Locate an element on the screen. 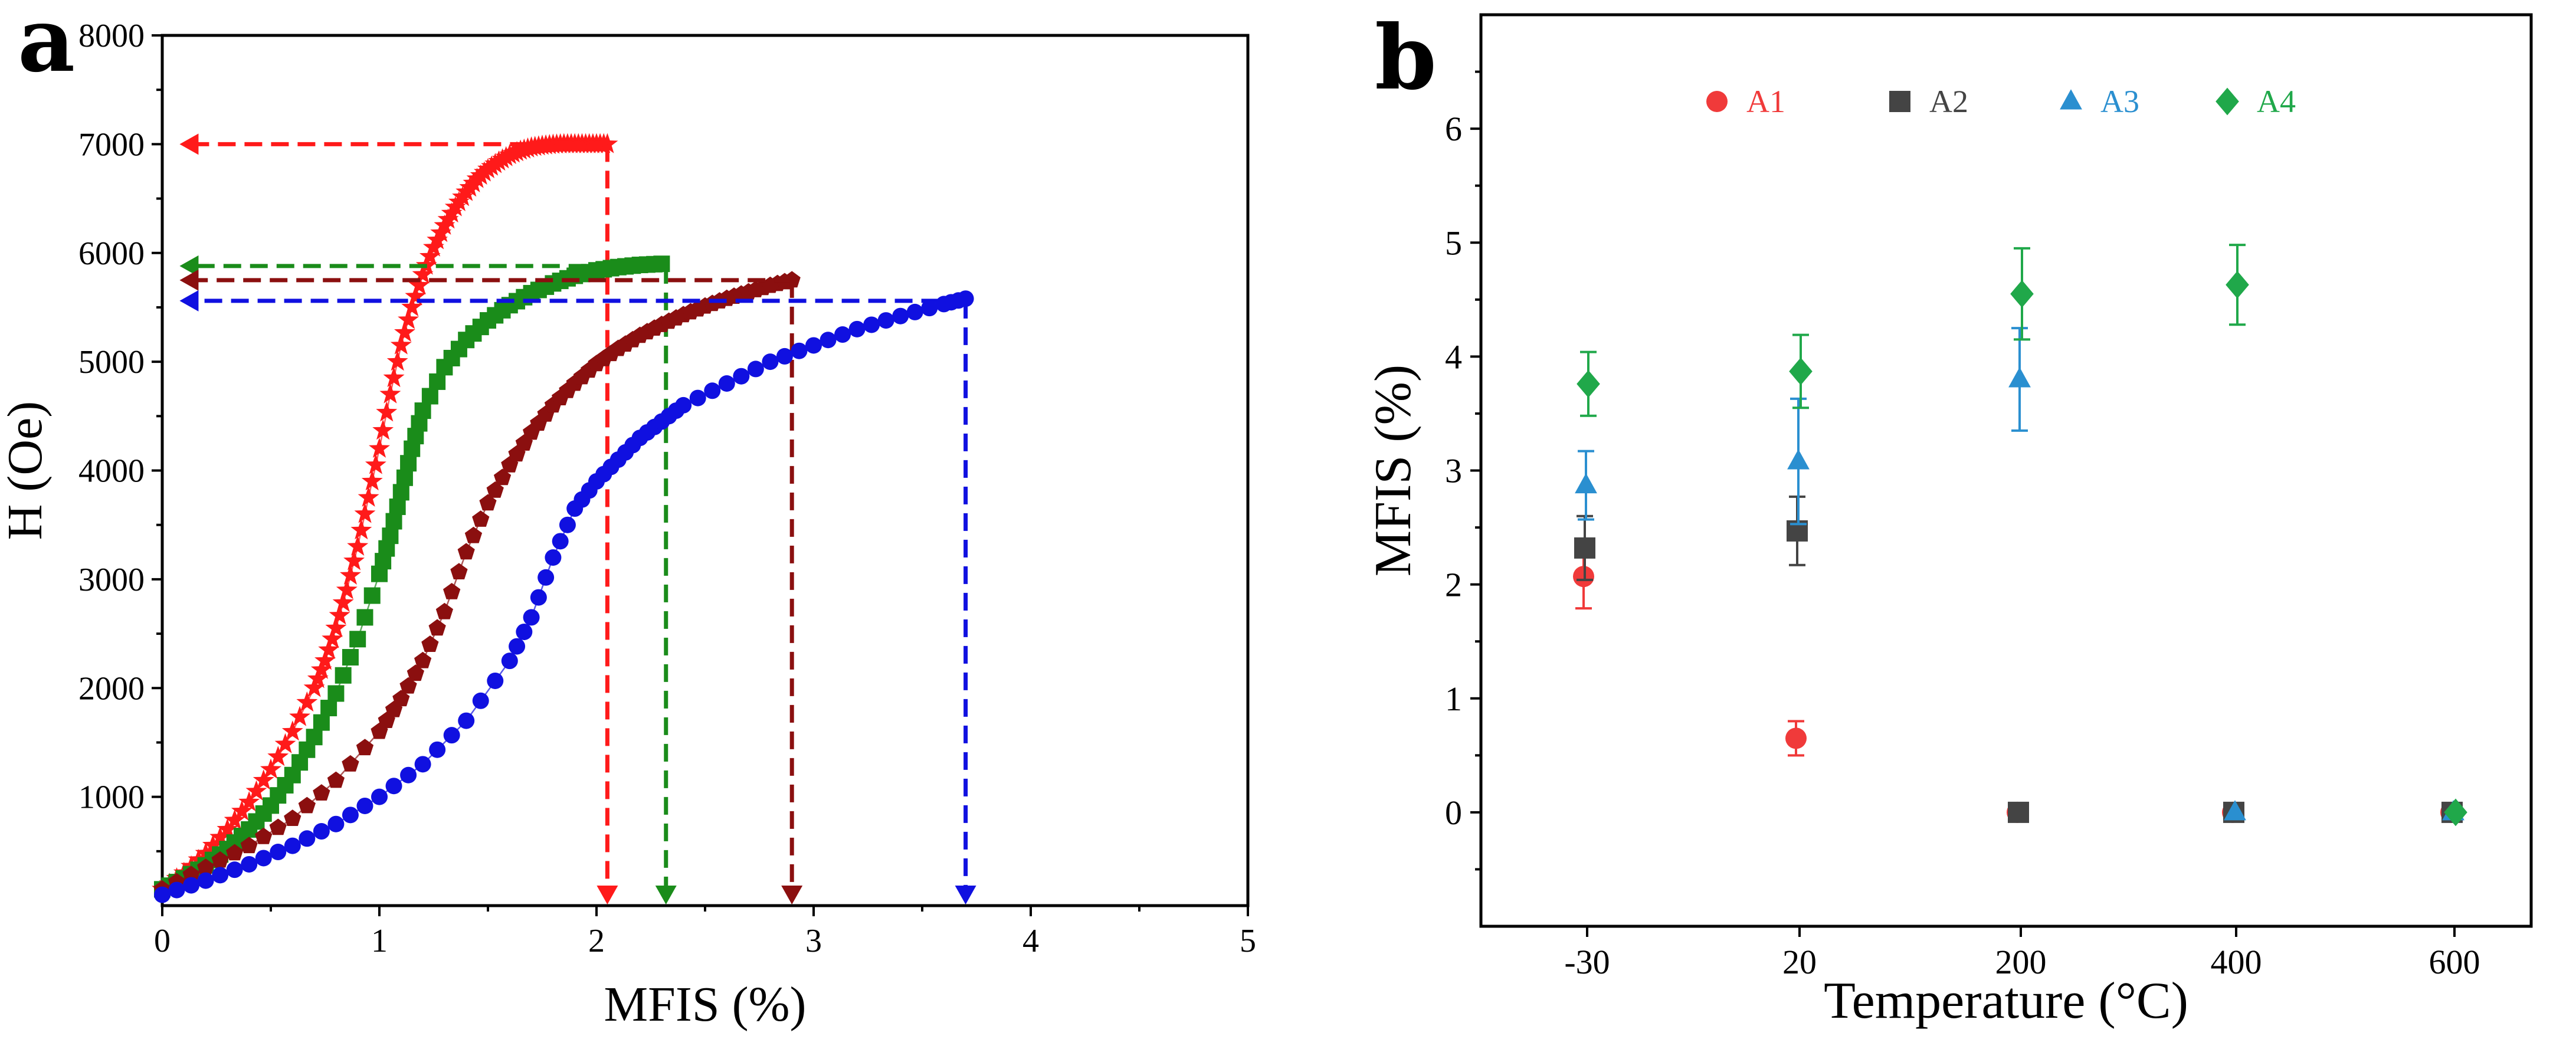 This screenshot has width=2576, height=1049. y-tick-label-a: 4000 is located at coordinates (111, 471).